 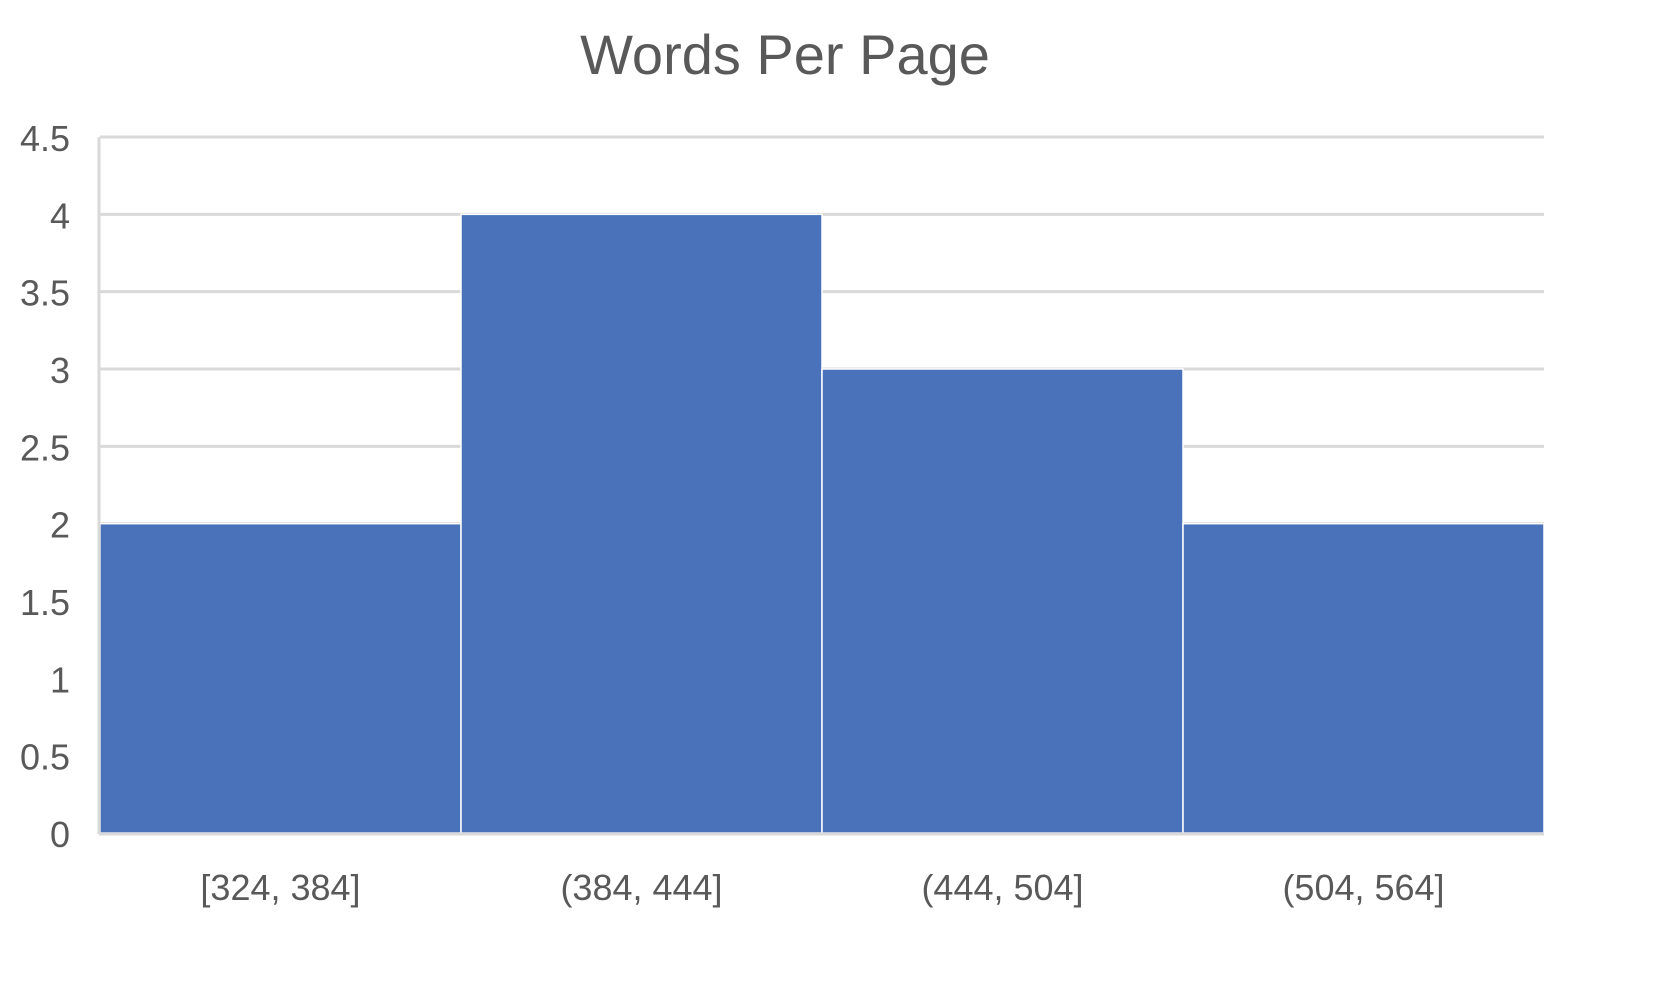 I want to click on y-tick-label: 4, so click(x=60, y=215).